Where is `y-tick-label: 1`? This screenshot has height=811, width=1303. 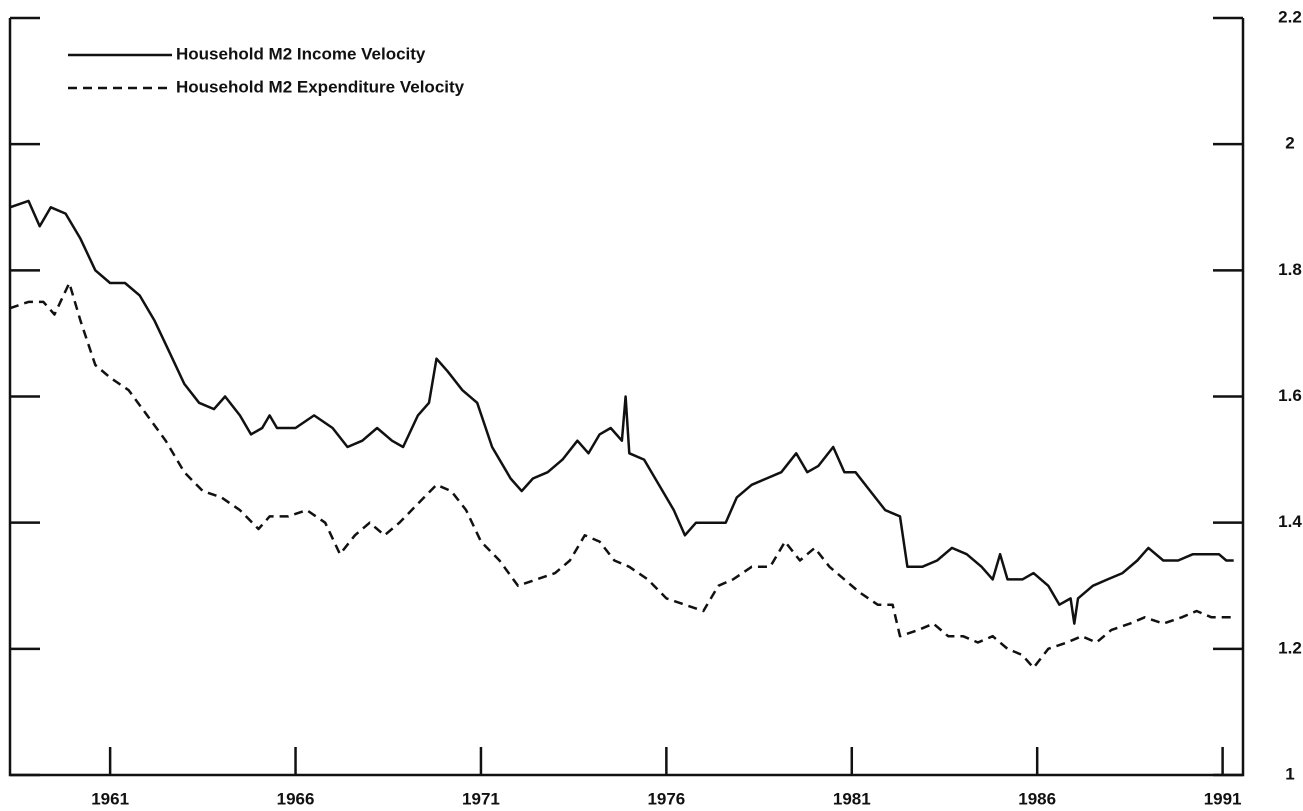 y-tick-label: 1 is located at coordinates (1289, 773).